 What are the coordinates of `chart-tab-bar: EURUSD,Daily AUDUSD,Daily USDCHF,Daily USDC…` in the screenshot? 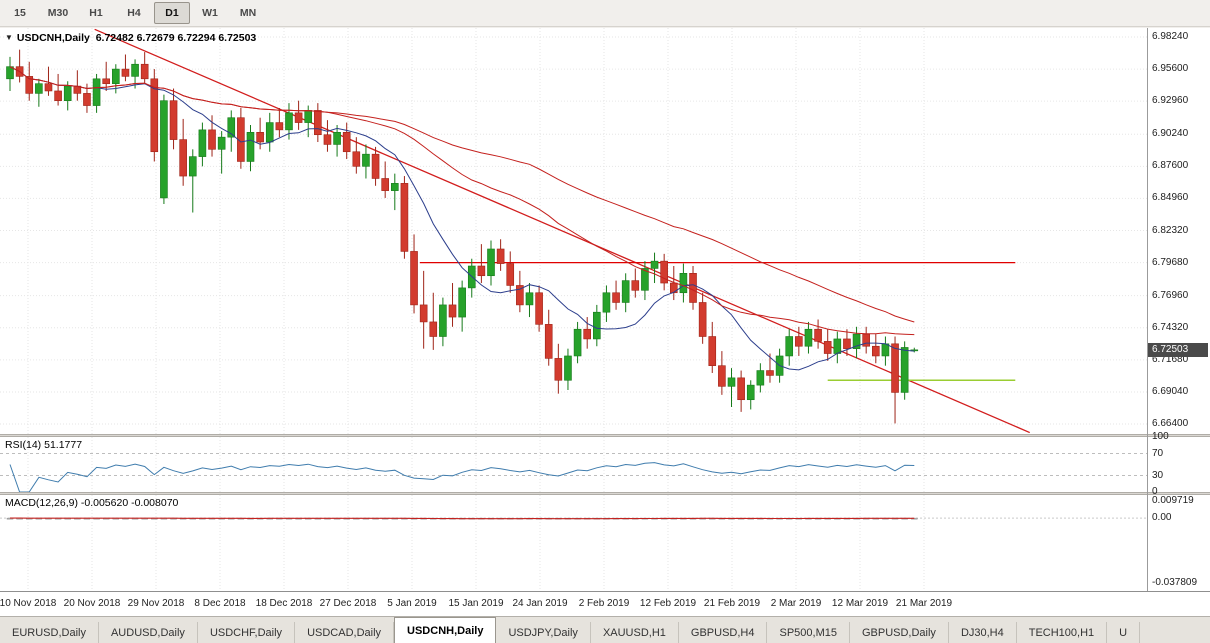 It's located at (605, 629).